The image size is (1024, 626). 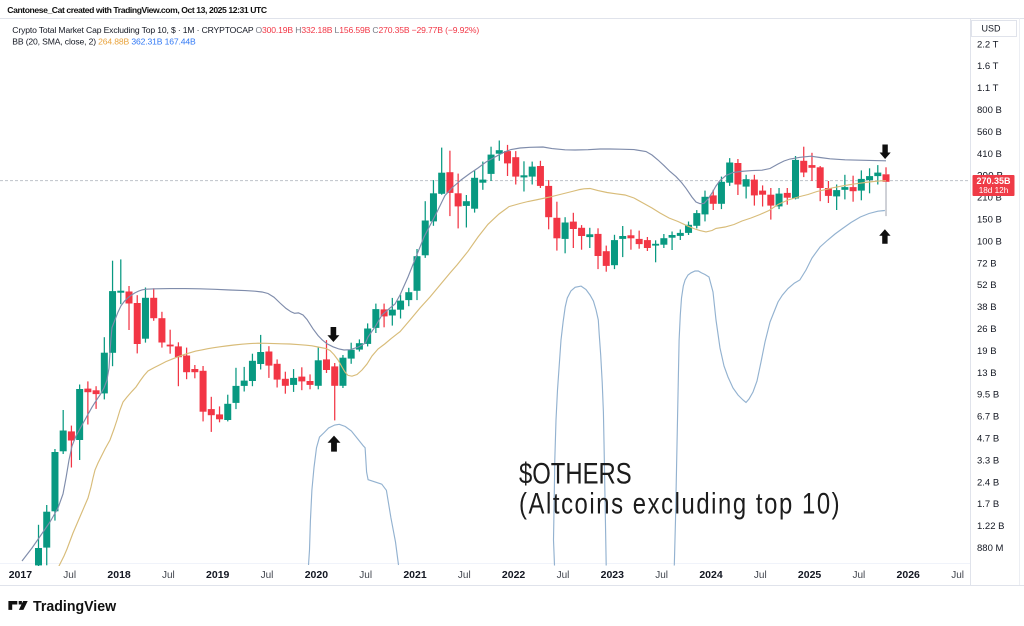 What do you see at coordinates (514, 575) in the screenshot?
I see `svg-text: 2022` at bounding box center [514, 575].